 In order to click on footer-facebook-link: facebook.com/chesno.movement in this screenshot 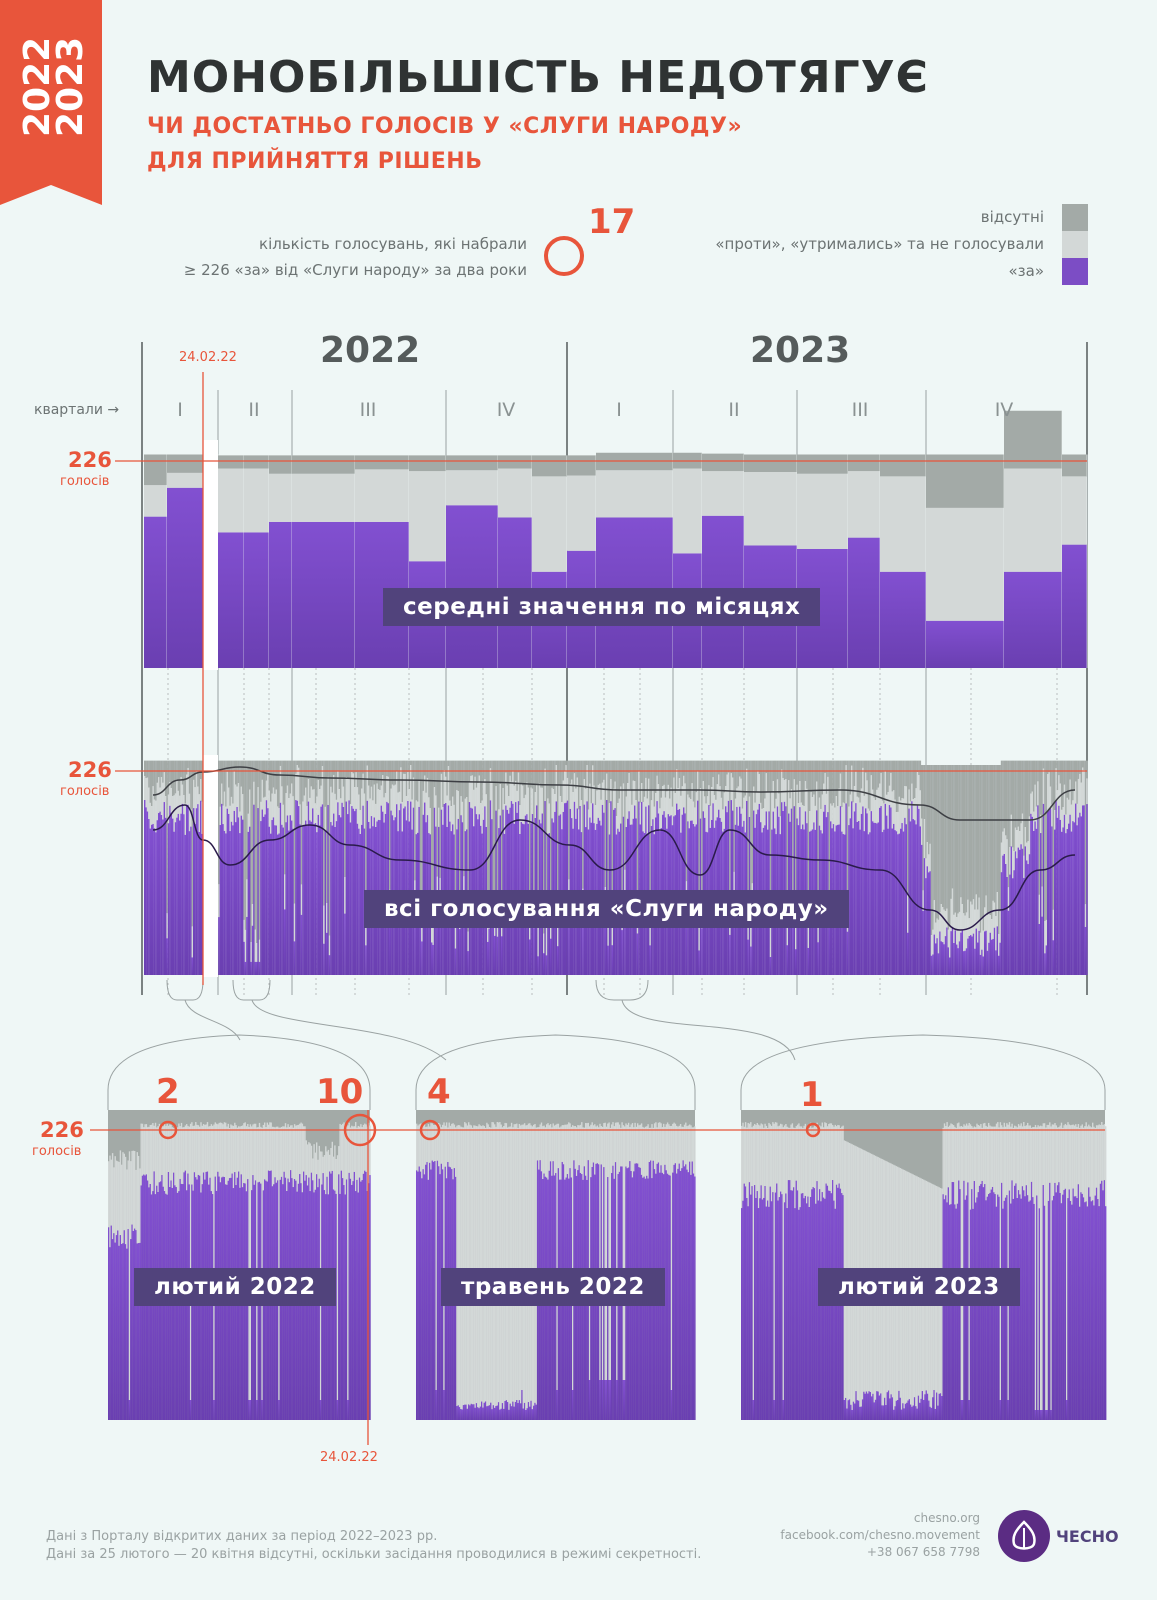, I will do `click(880, 1535)`.